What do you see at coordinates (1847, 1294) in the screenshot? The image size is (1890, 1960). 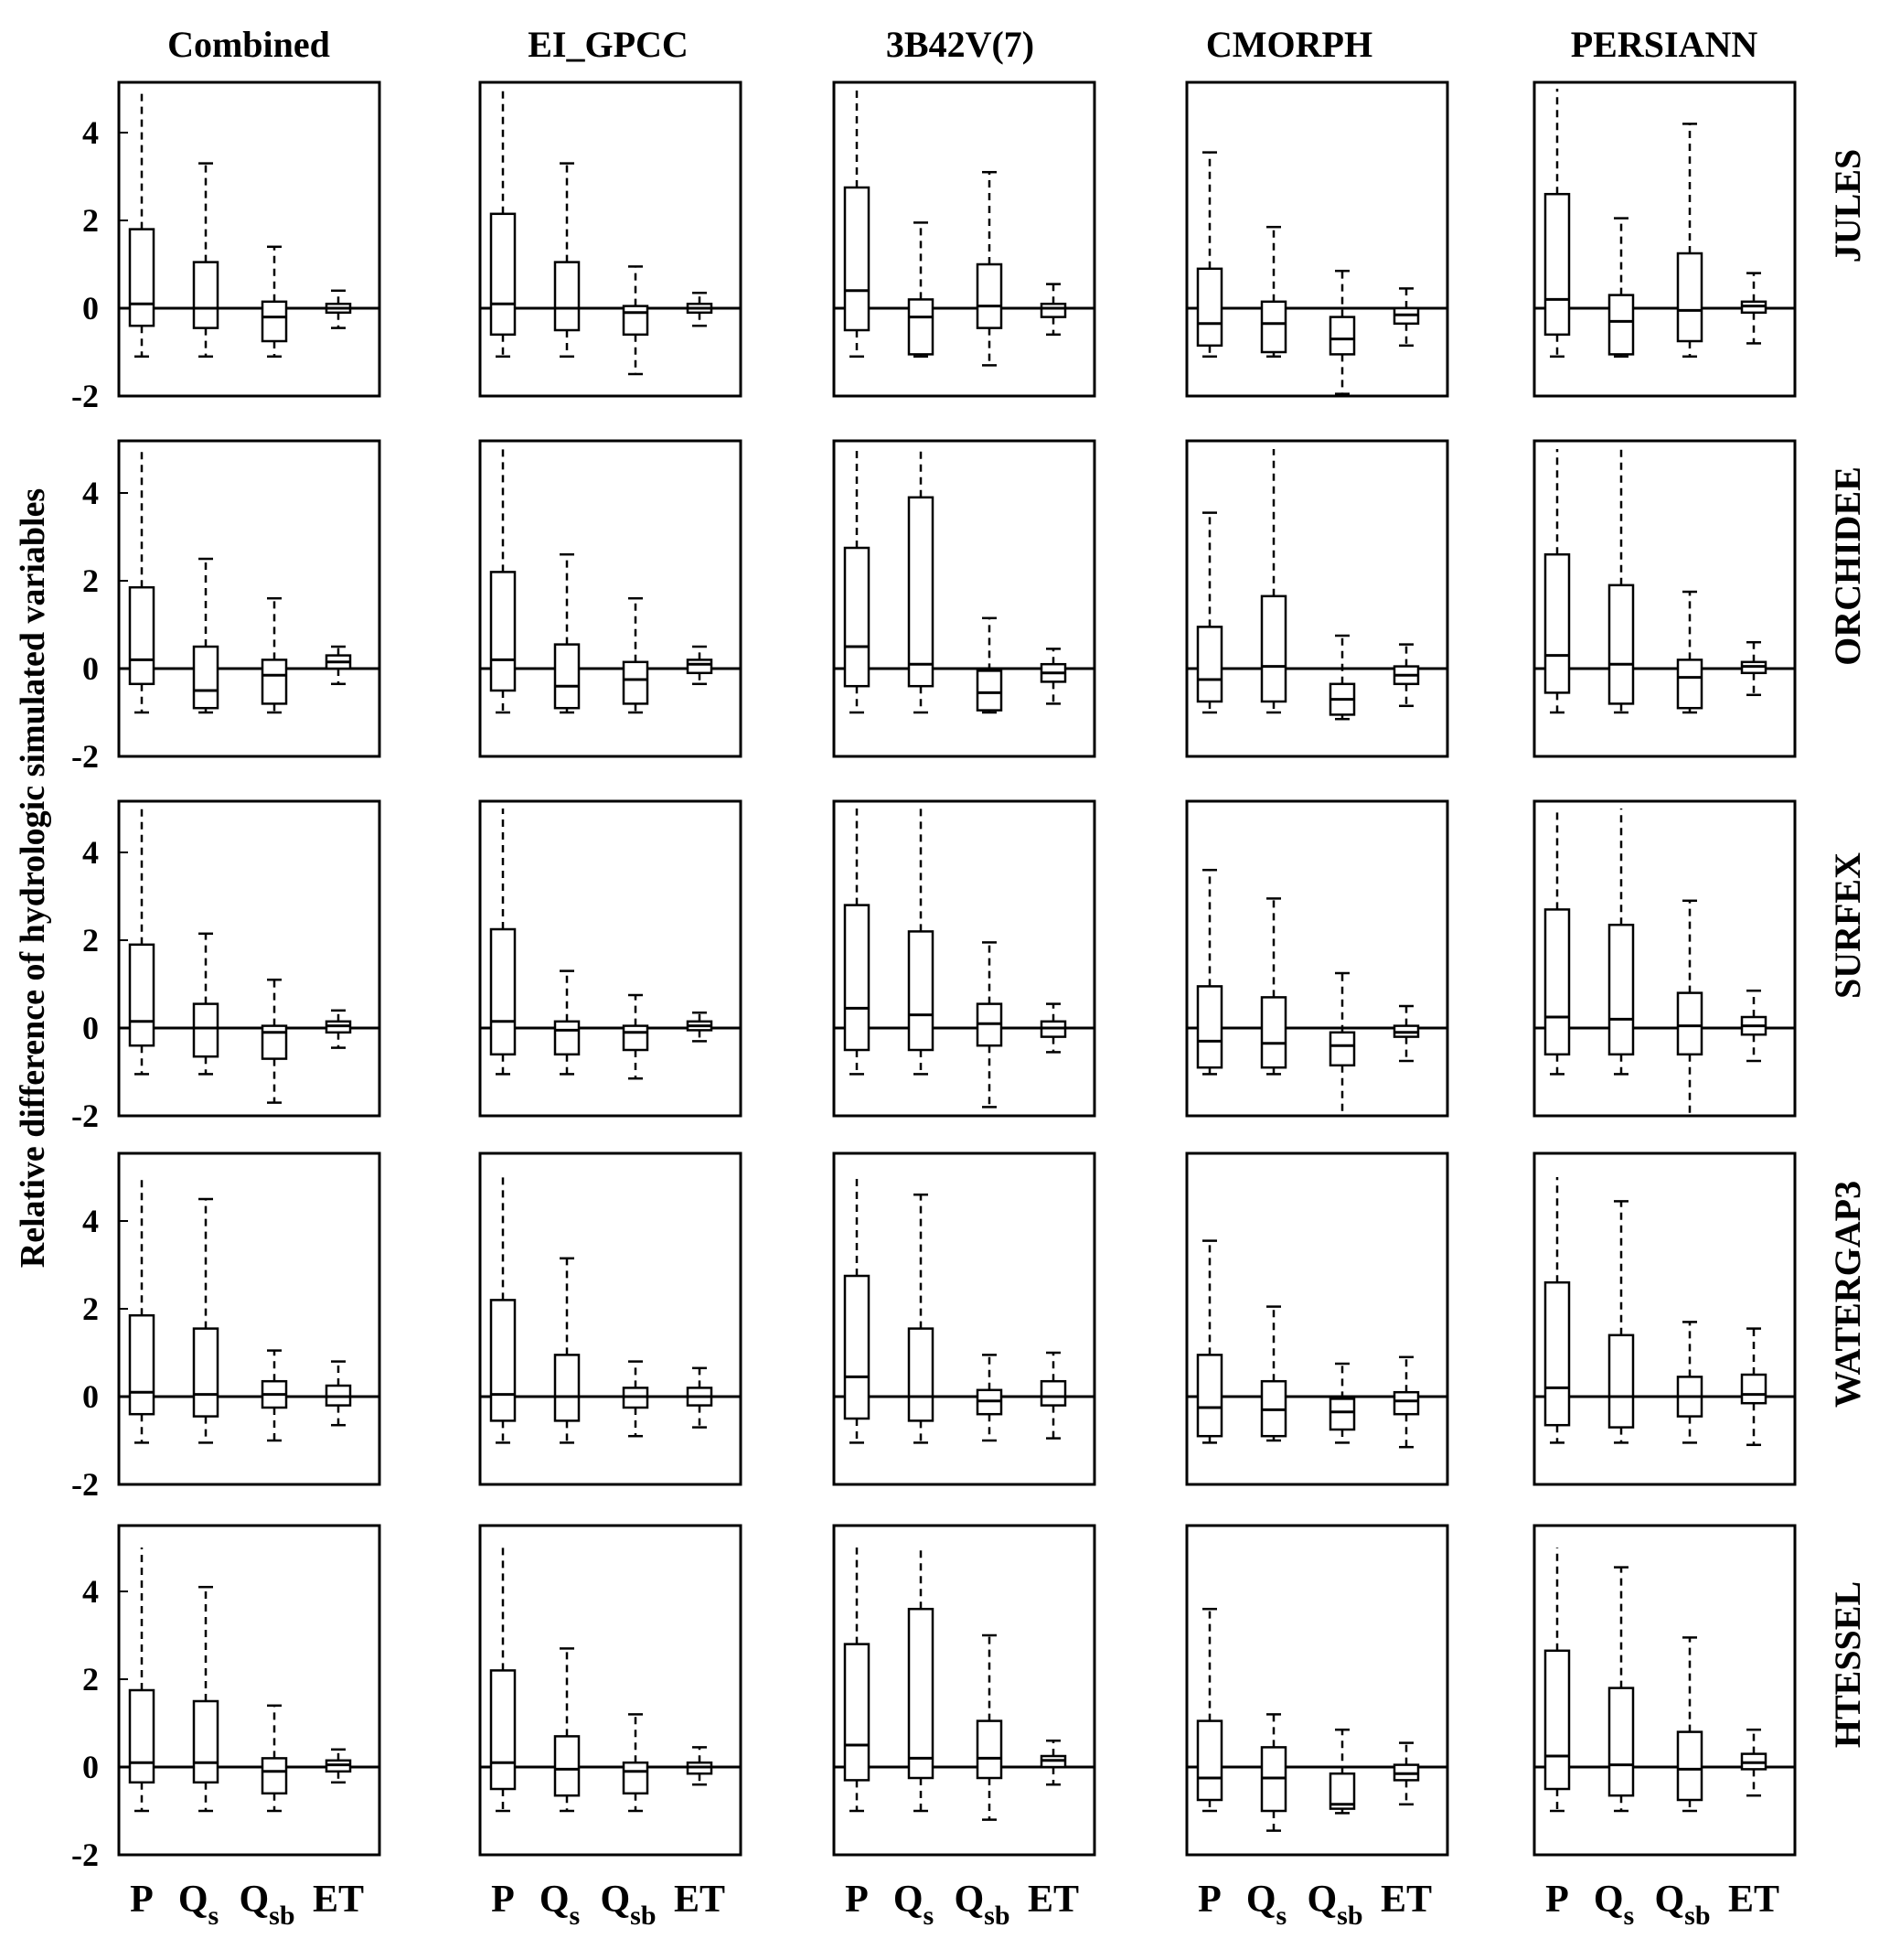 I see `row-title-3: WATERGAP3` at bounding box center [1847, 1294].